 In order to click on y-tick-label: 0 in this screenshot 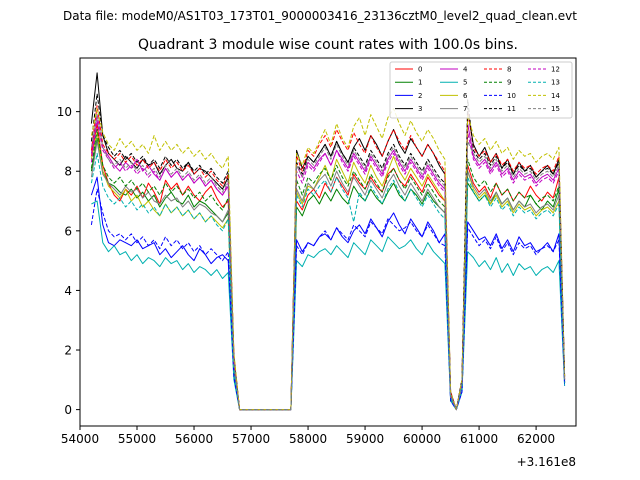, I will do `click(68, 410)`.